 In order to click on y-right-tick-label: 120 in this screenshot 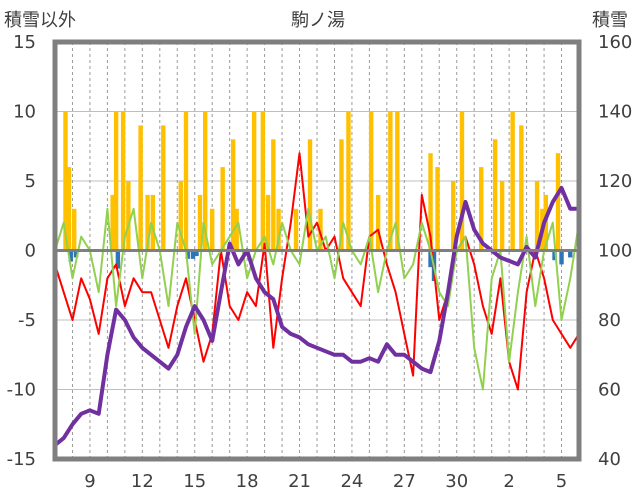, I will do `click(615, 181)`.